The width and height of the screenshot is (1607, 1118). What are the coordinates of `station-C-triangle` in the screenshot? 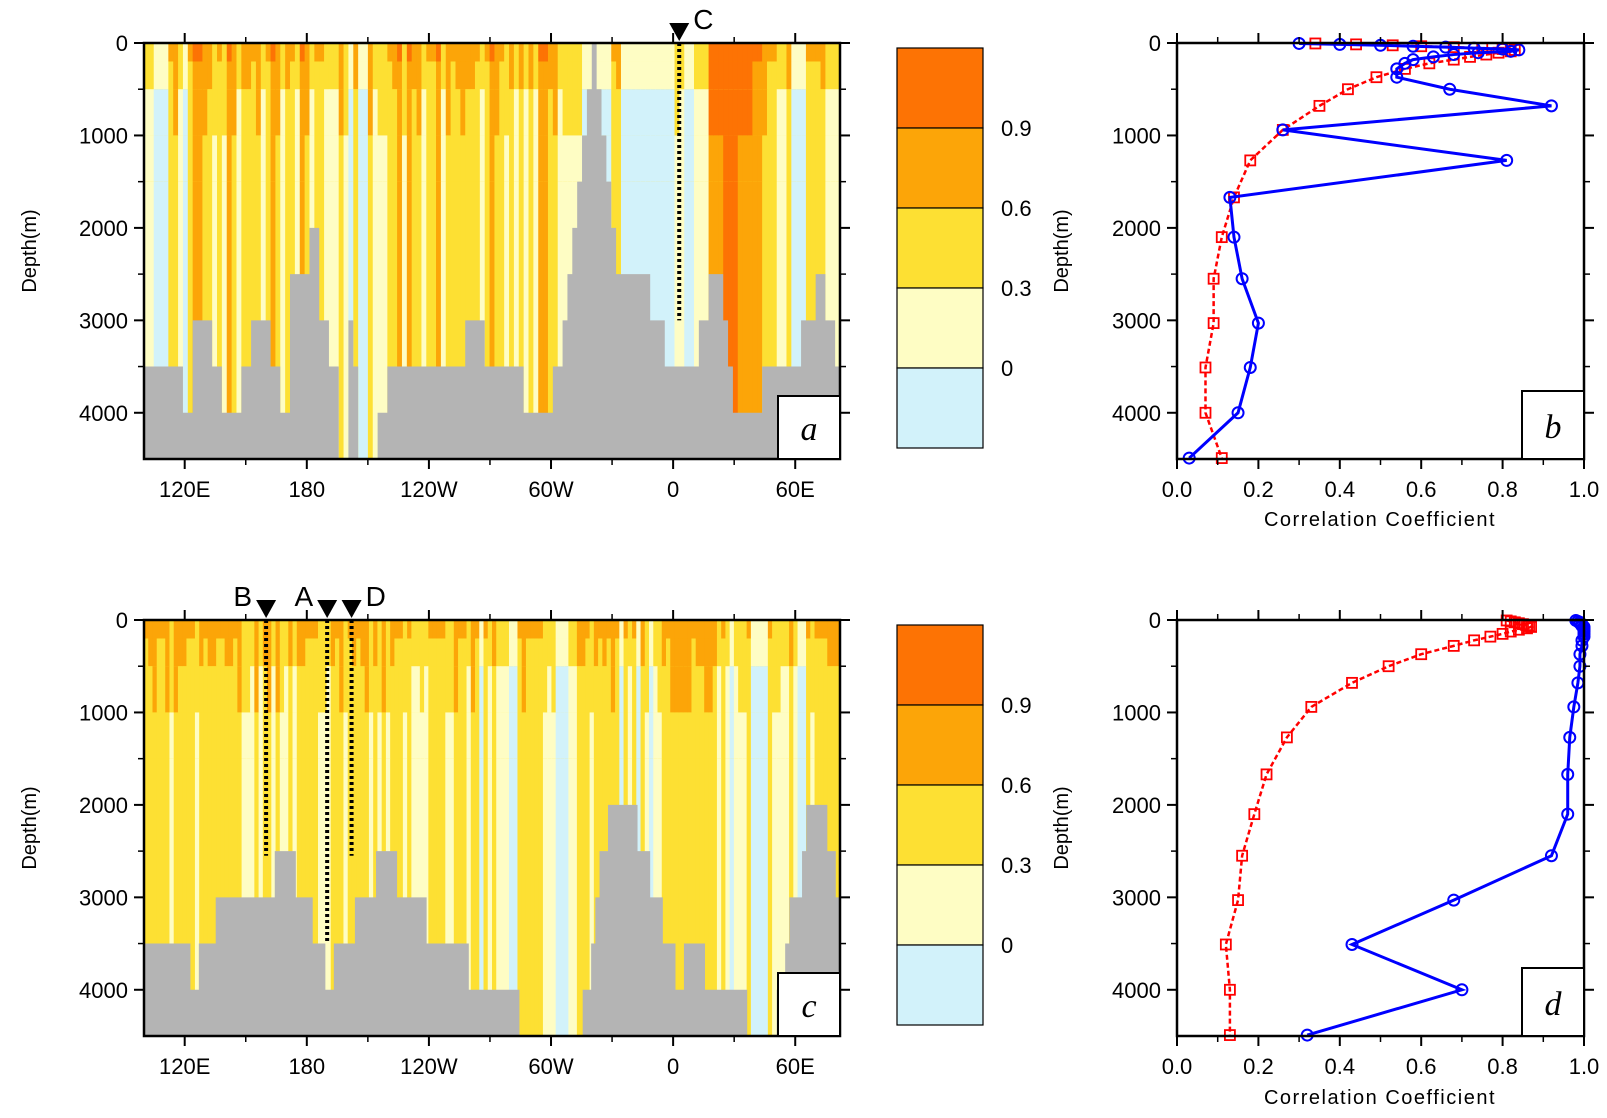 It's located at (679, 32).